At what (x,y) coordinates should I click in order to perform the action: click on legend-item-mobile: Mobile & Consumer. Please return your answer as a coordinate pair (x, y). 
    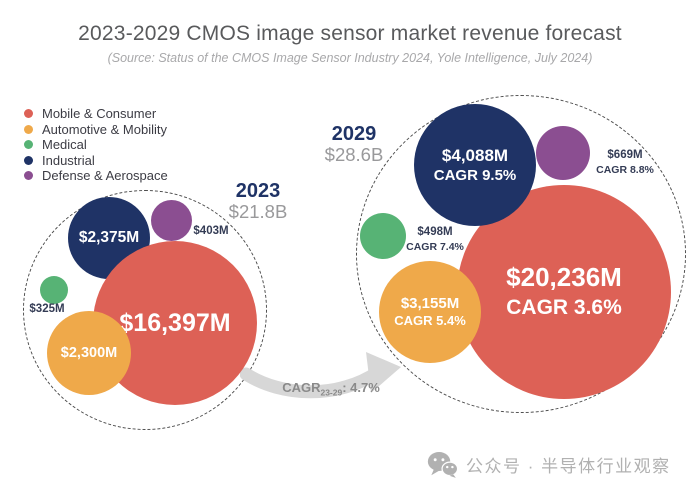
    Looking at the image, I should click on (96, 114).